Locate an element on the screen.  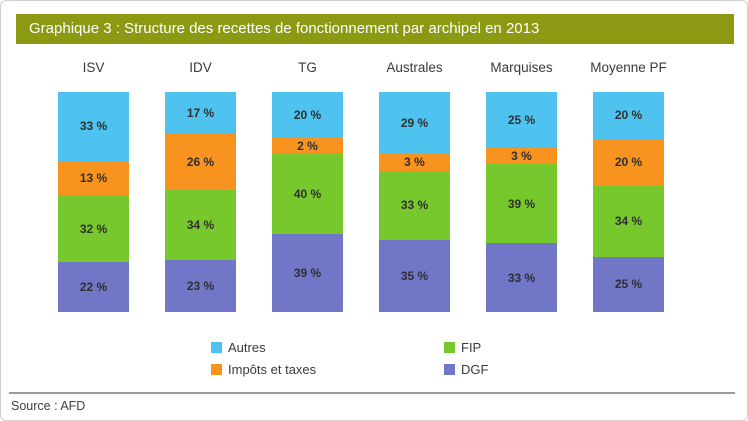
bar-segment: 22 % is located at coordinates (93, 287).